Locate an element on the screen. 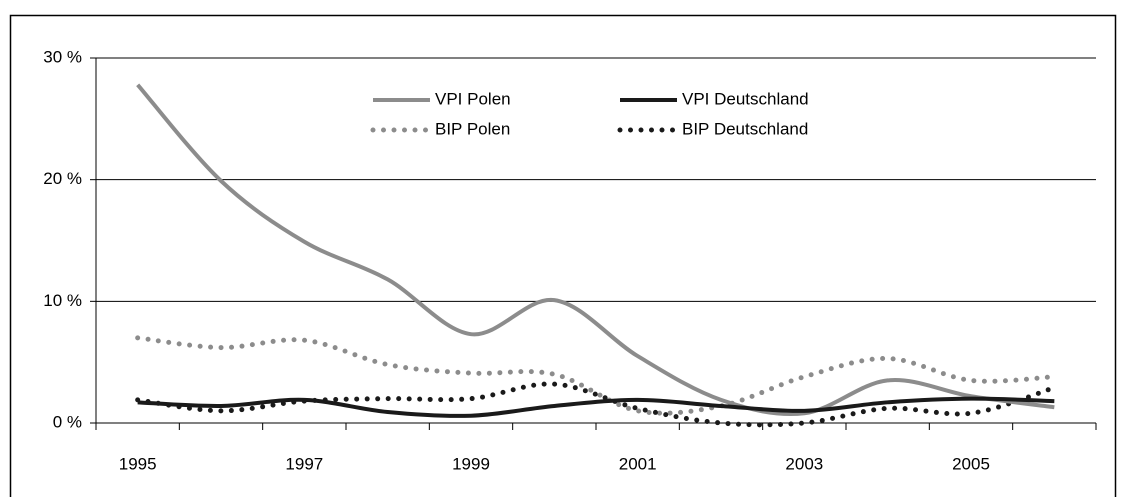 This screenshot has height=497, width=1126. legend-label: VPI Deutschland is located at coordinates (745, 98).